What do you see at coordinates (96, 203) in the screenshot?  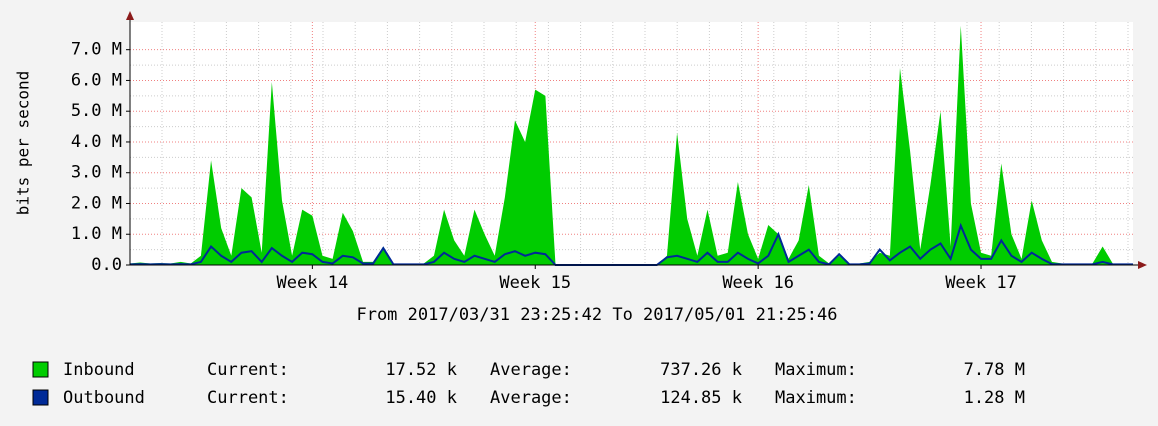 I see `y-tick-label: 2.0 M` at bounding box center [96, 203].